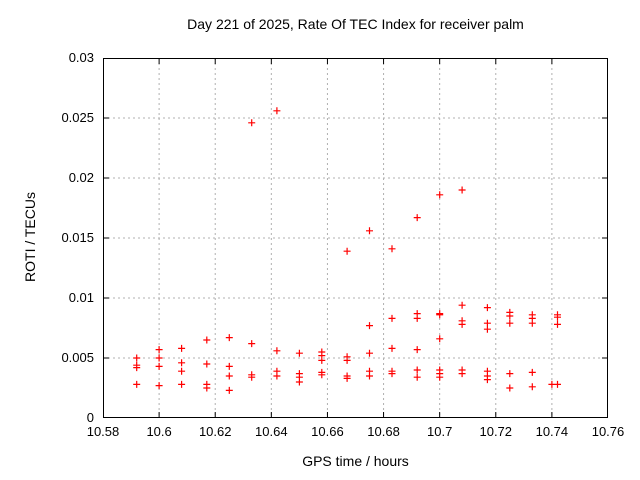 The width and height of the screenshot is (640, 480). I want to click on x-tick-label: 10.72, so click(496, 431).